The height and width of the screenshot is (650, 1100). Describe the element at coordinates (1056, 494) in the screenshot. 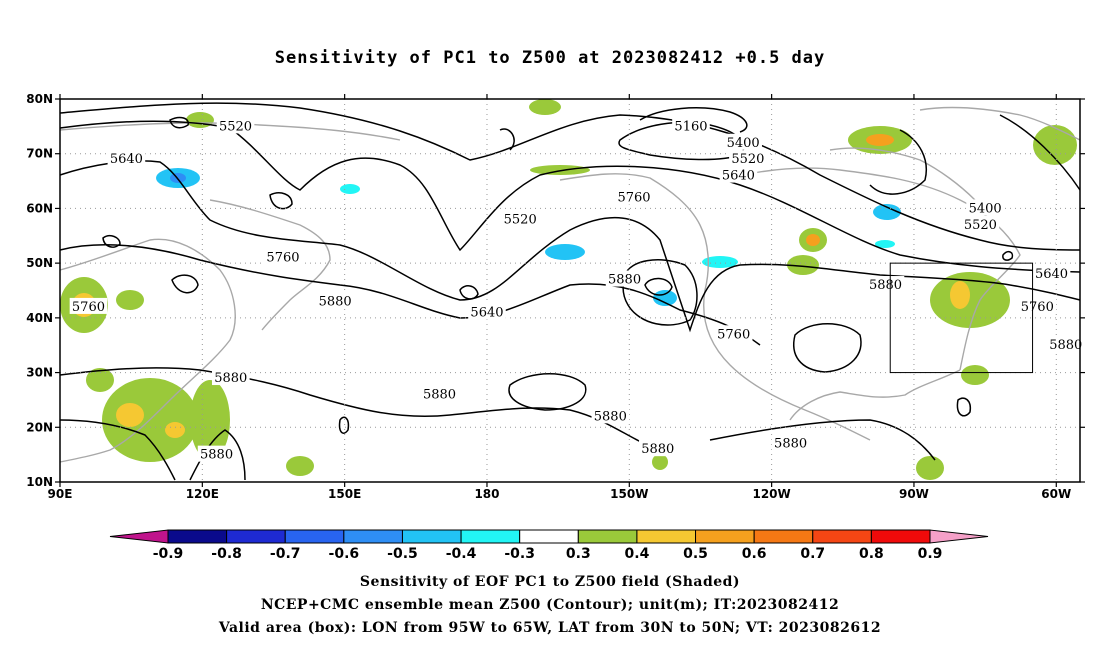

I see `lon-tick-label: 60W` at that location.